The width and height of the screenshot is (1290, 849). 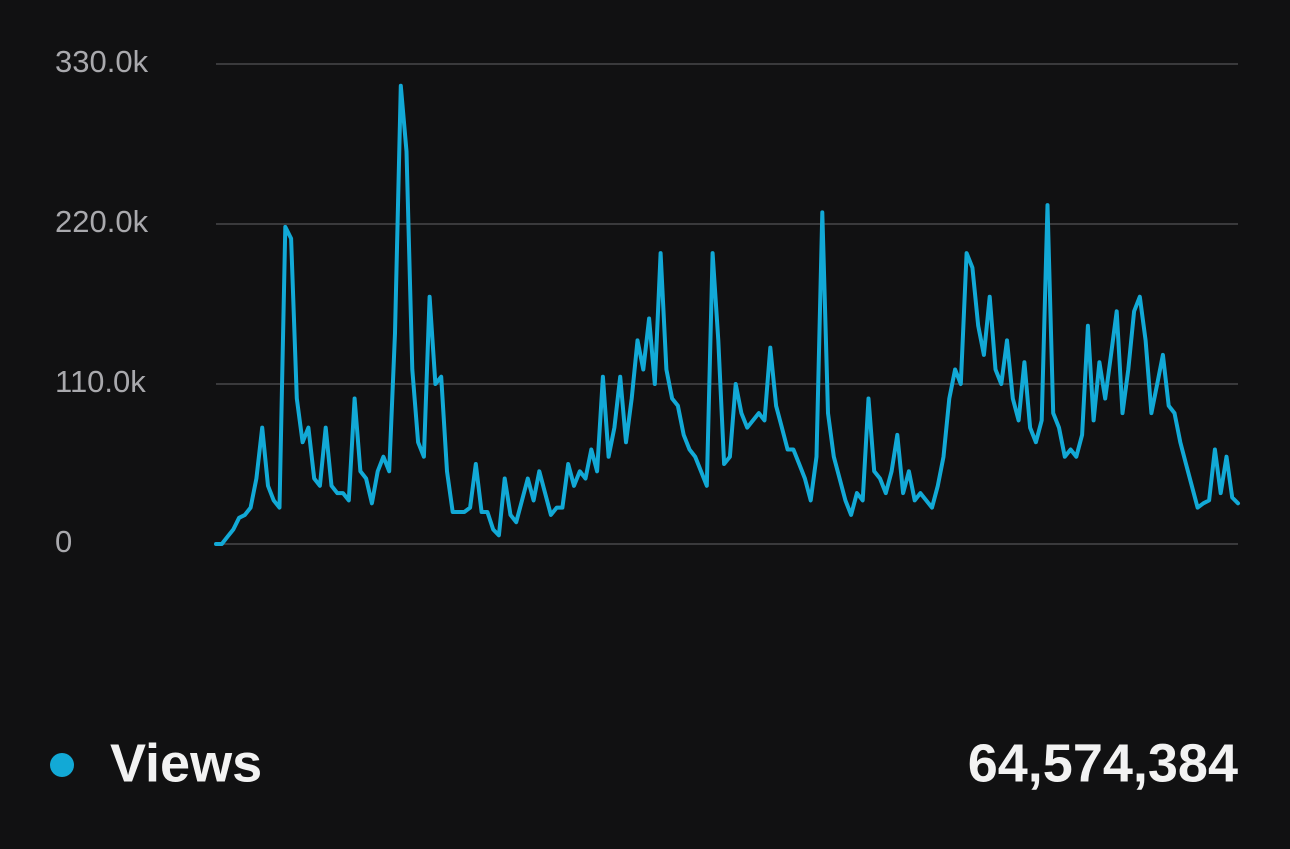 What do you see at coordinates (102, 61) in the screenshot?
I see `y-tick-label: 330.0k` at bounding box center [102, 61].